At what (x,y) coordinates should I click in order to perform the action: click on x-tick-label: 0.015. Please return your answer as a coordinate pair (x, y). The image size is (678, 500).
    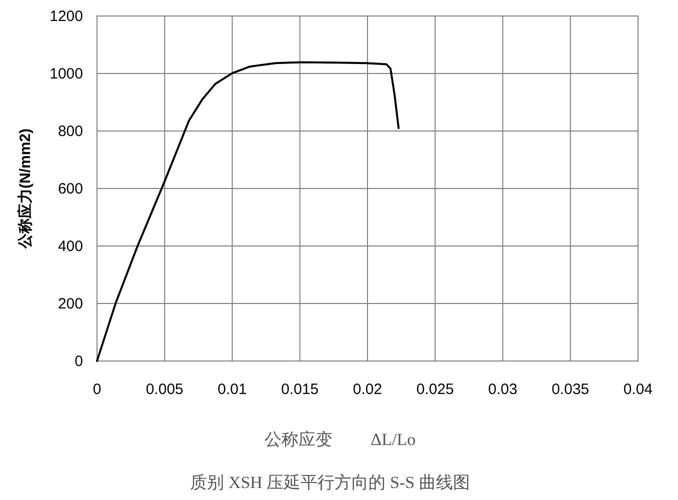
    Looking at the image, I should click on (300, 389).